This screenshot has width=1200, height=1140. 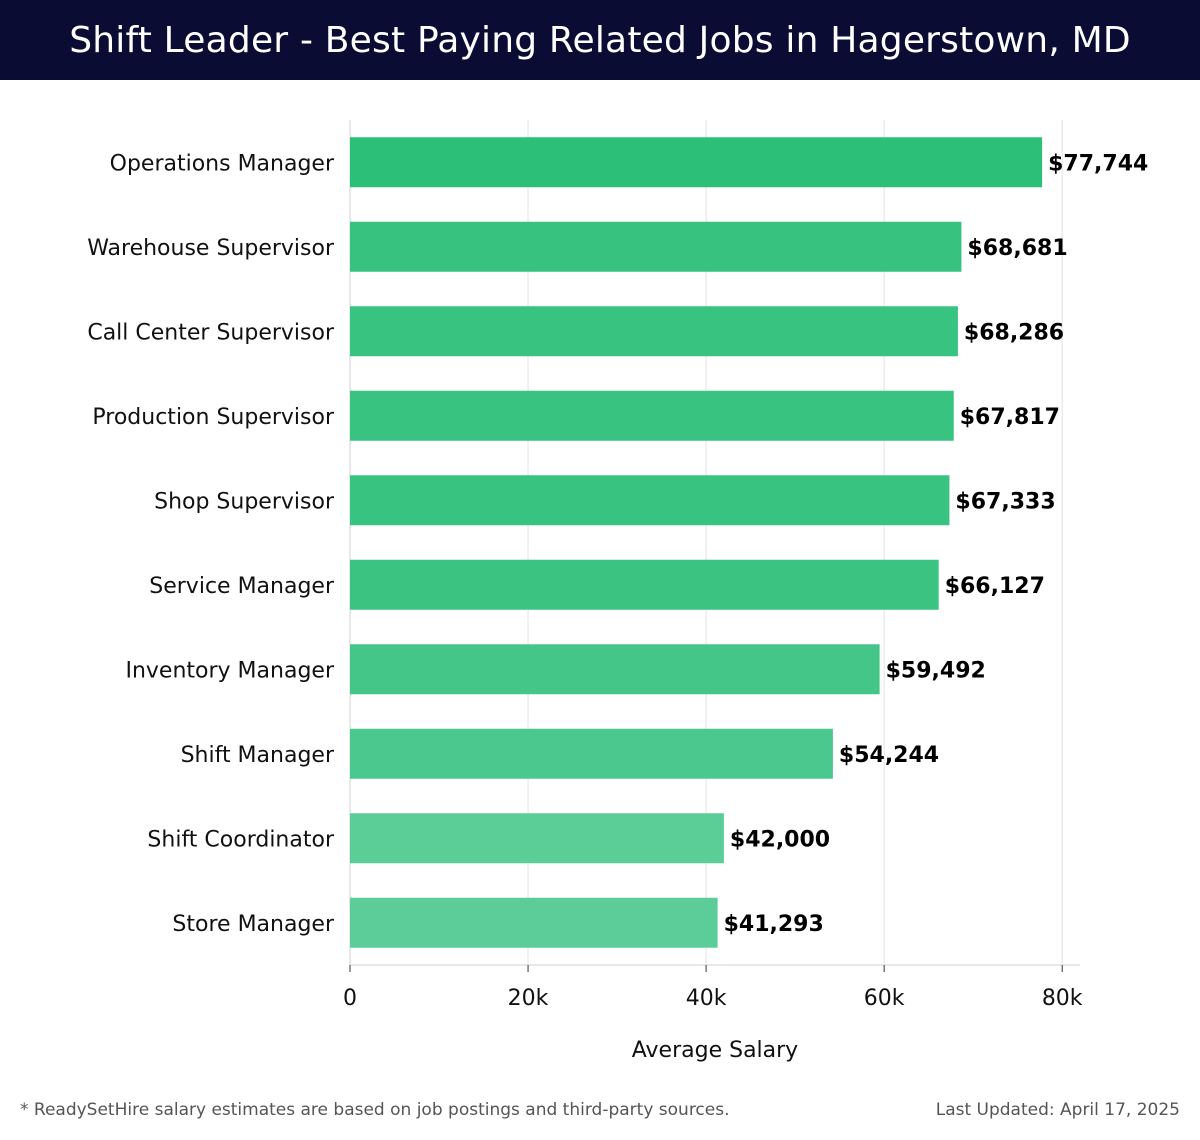 What do you see at coordinates (528, 998) in the screenshot?
I see `x-tick-label: 20k` at bounding box center [528, 998].